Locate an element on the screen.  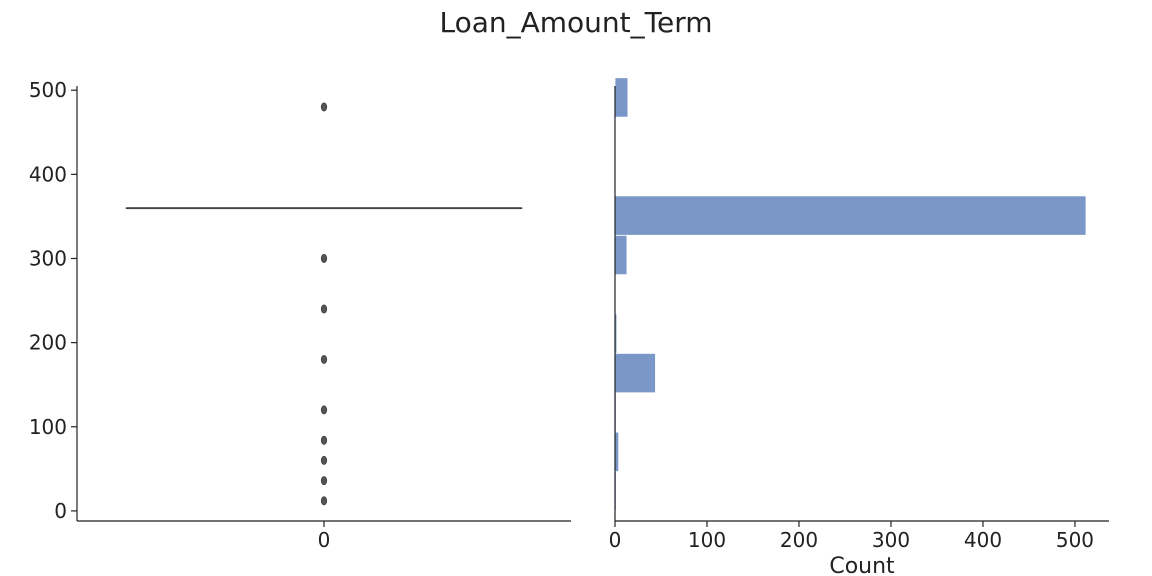
box-y-tick-label: 500 is located at coordinates (48, 90).